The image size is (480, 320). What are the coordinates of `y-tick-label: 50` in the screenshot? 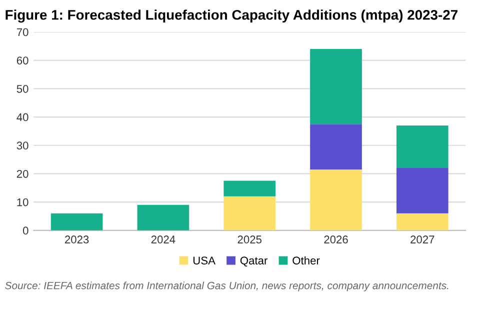 It's located at (22, 88).